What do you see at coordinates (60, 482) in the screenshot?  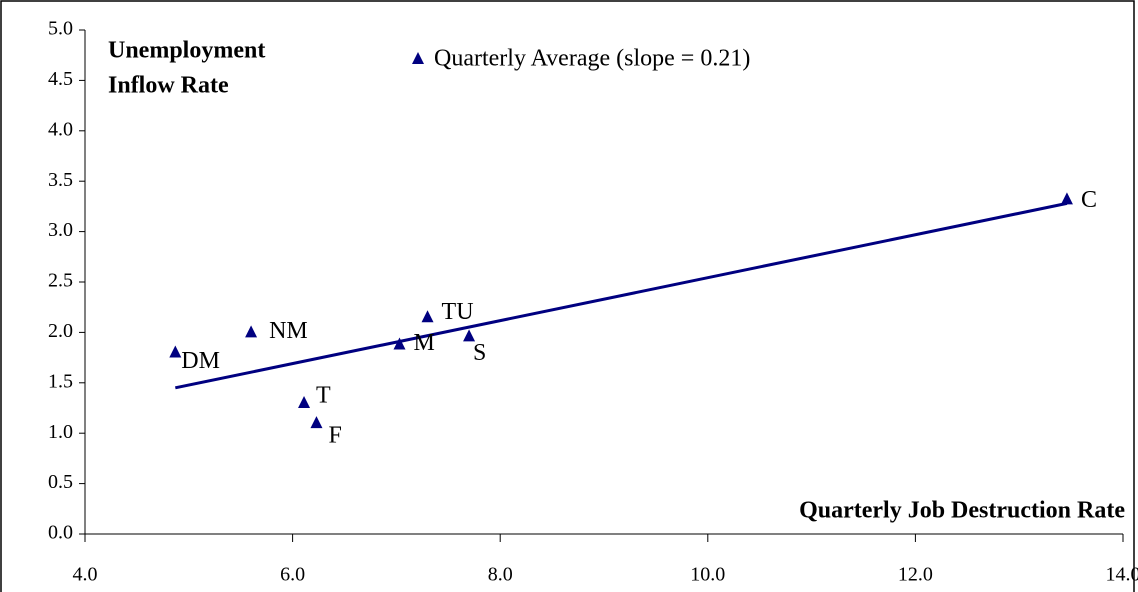 I see `y-tick-label: 0.5` at bounding box center [60, 482].